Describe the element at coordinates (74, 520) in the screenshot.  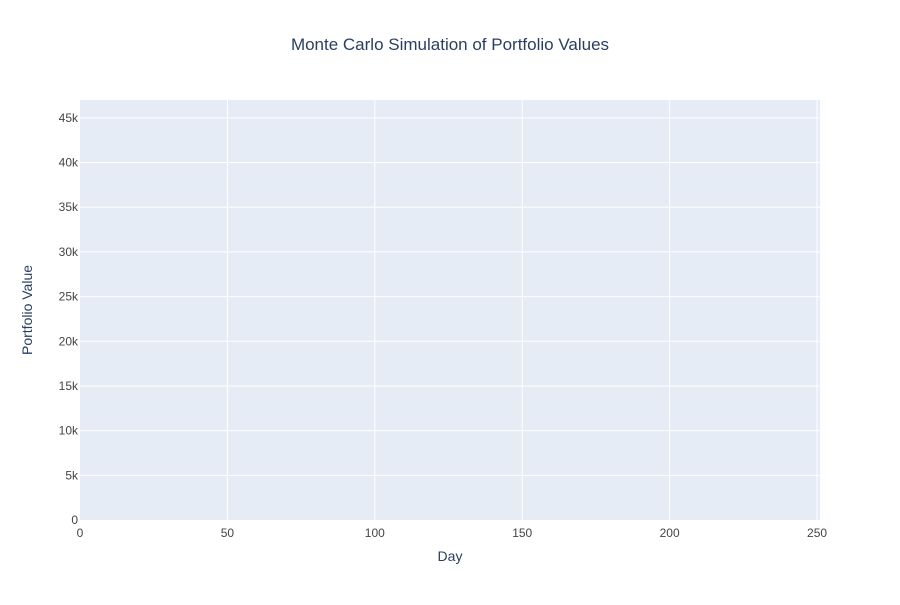
I see `y-tick-label: 0` at that location.